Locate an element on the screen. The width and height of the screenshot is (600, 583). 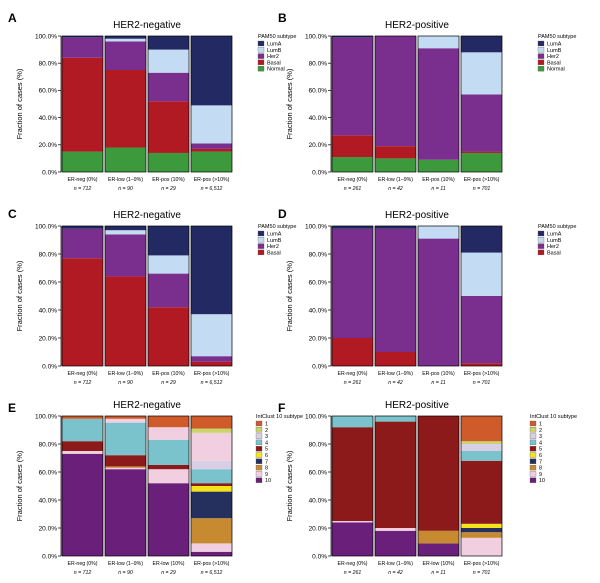
y-tick-label: 60.0% is located at coordinates (48, 282).